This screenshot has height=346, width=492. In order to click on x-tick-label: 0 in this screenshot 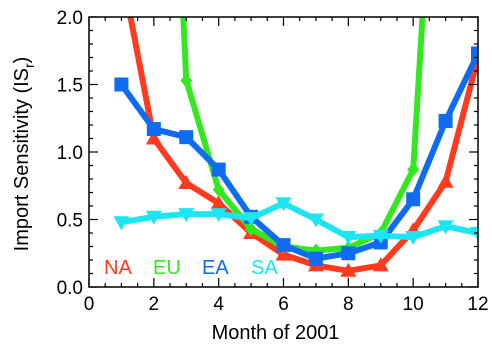, I will do `click(89, 304)`.